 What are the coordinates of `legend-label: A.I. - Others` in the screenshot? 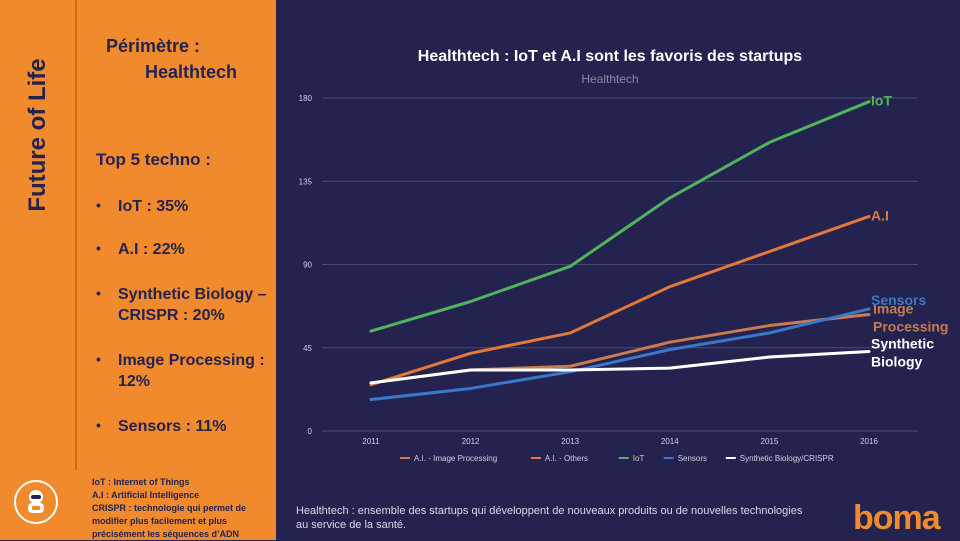 It's located at (566, 458).